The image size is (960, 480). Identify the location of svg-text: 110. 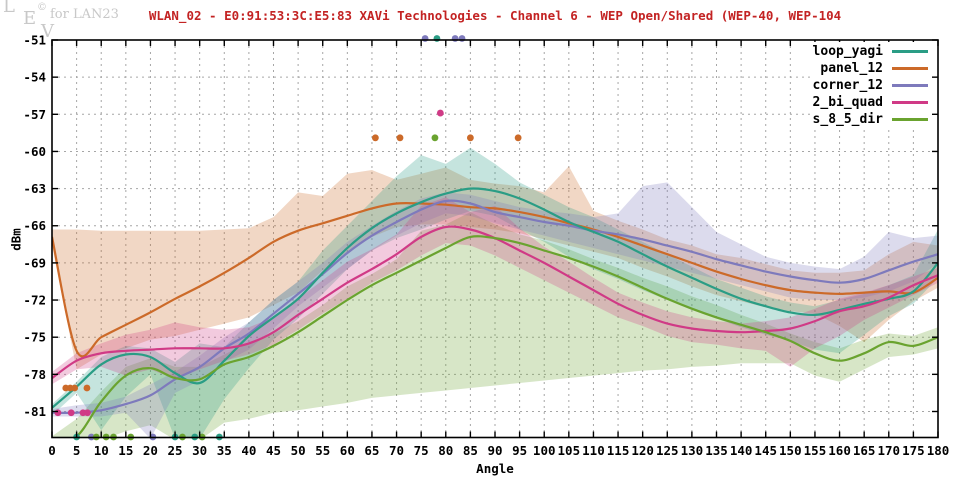
(593, 450).